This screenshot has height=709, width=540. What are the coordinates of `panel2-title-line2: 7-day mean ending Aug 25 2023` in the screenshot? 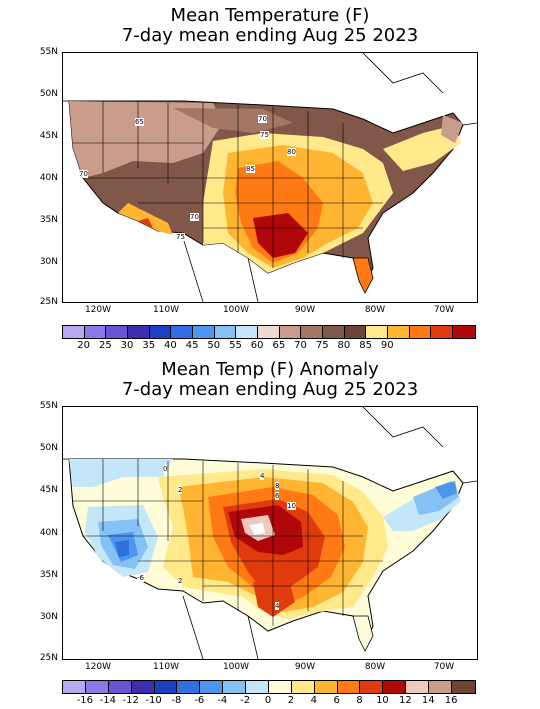 It's located at (270, 389).